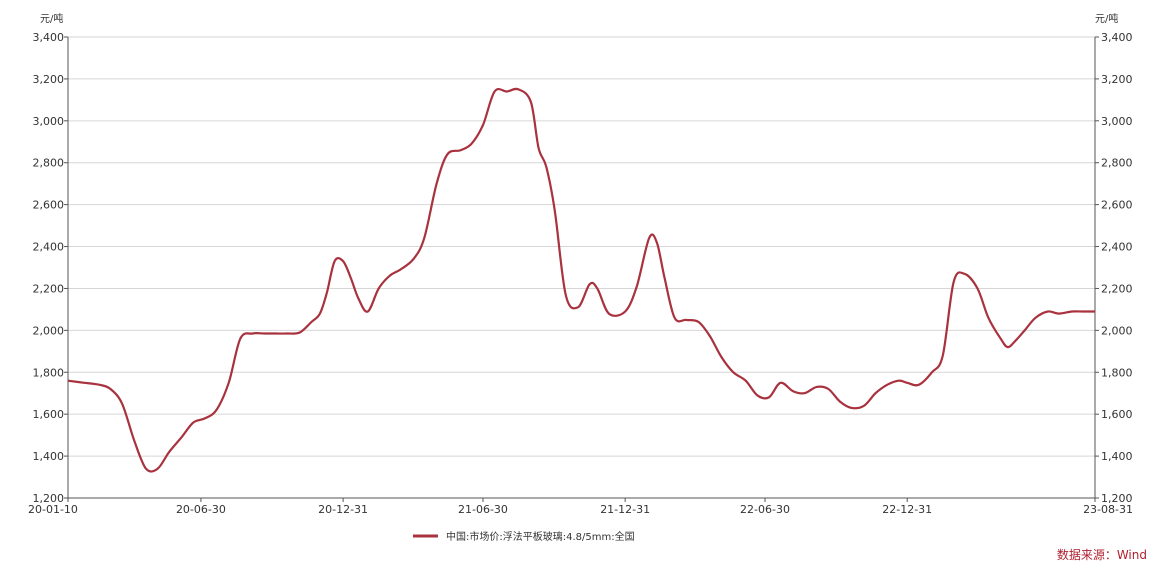 The height and width of the screenshot is (564, 1157). Describe the element at coordinates (51, 18) in the screenshot. I see `y-axis-unit-left: 元/吨` at that location.